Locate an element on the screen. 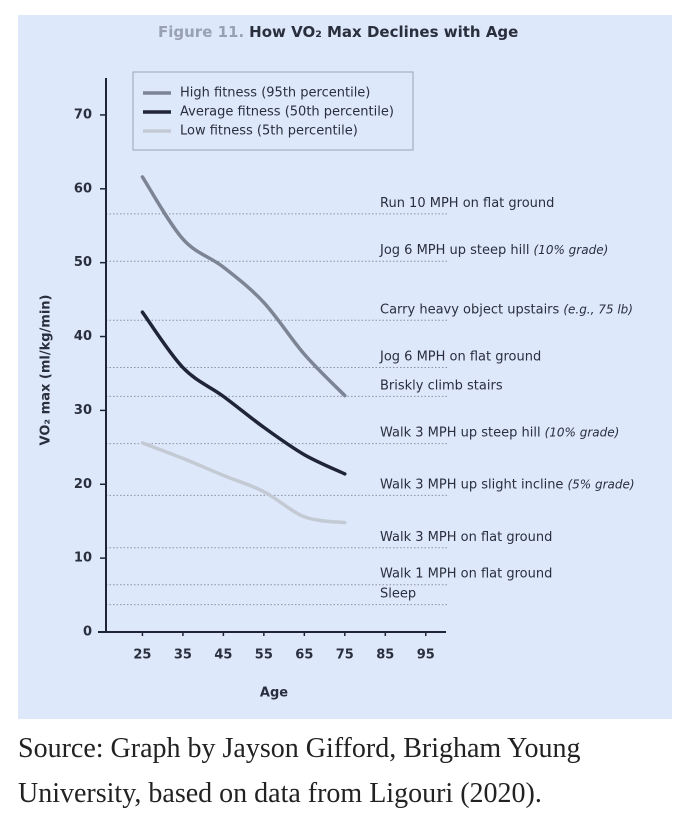  y-tick-label: 10 is located at coordinates (83, 558).